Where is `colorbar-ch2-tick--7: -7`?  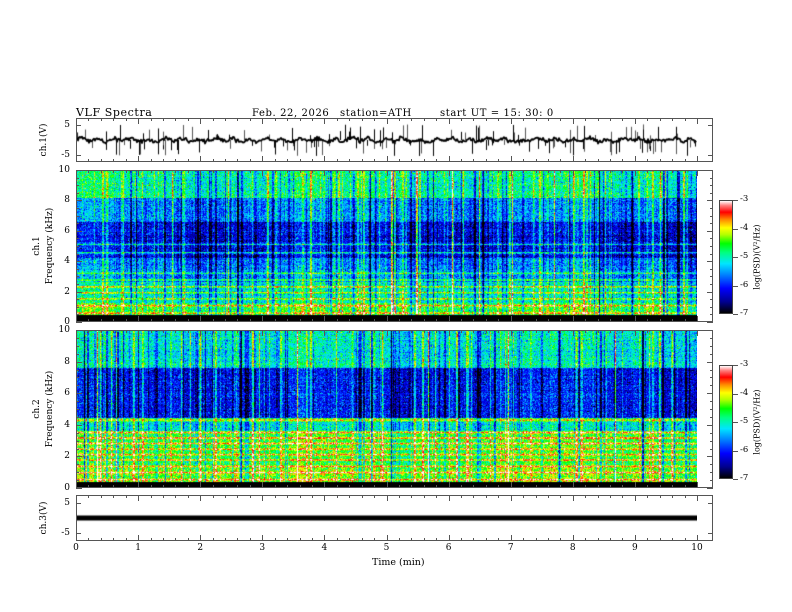
colorbar-ch2-tick--7: -7 is located at coordinates (744, 478).